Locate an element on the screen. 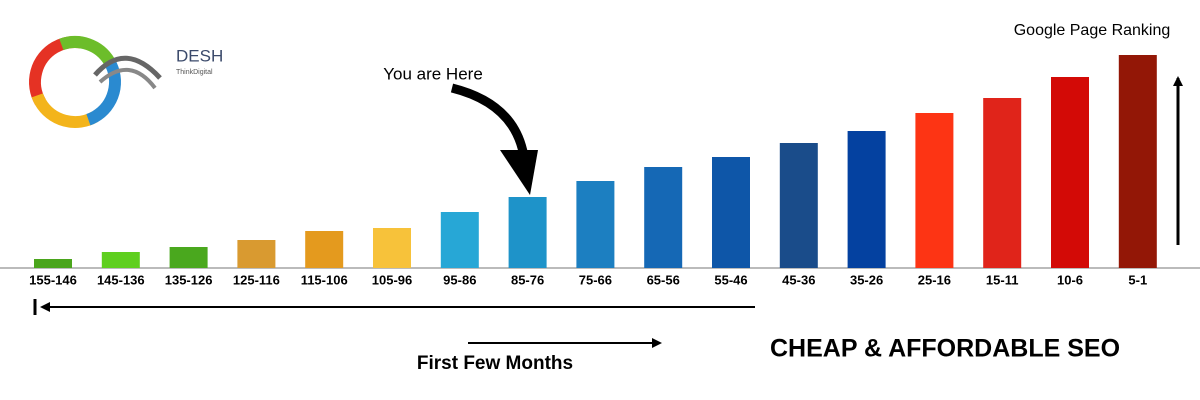  x-tick-label: 55-46 is located at coordinates (730, 279).